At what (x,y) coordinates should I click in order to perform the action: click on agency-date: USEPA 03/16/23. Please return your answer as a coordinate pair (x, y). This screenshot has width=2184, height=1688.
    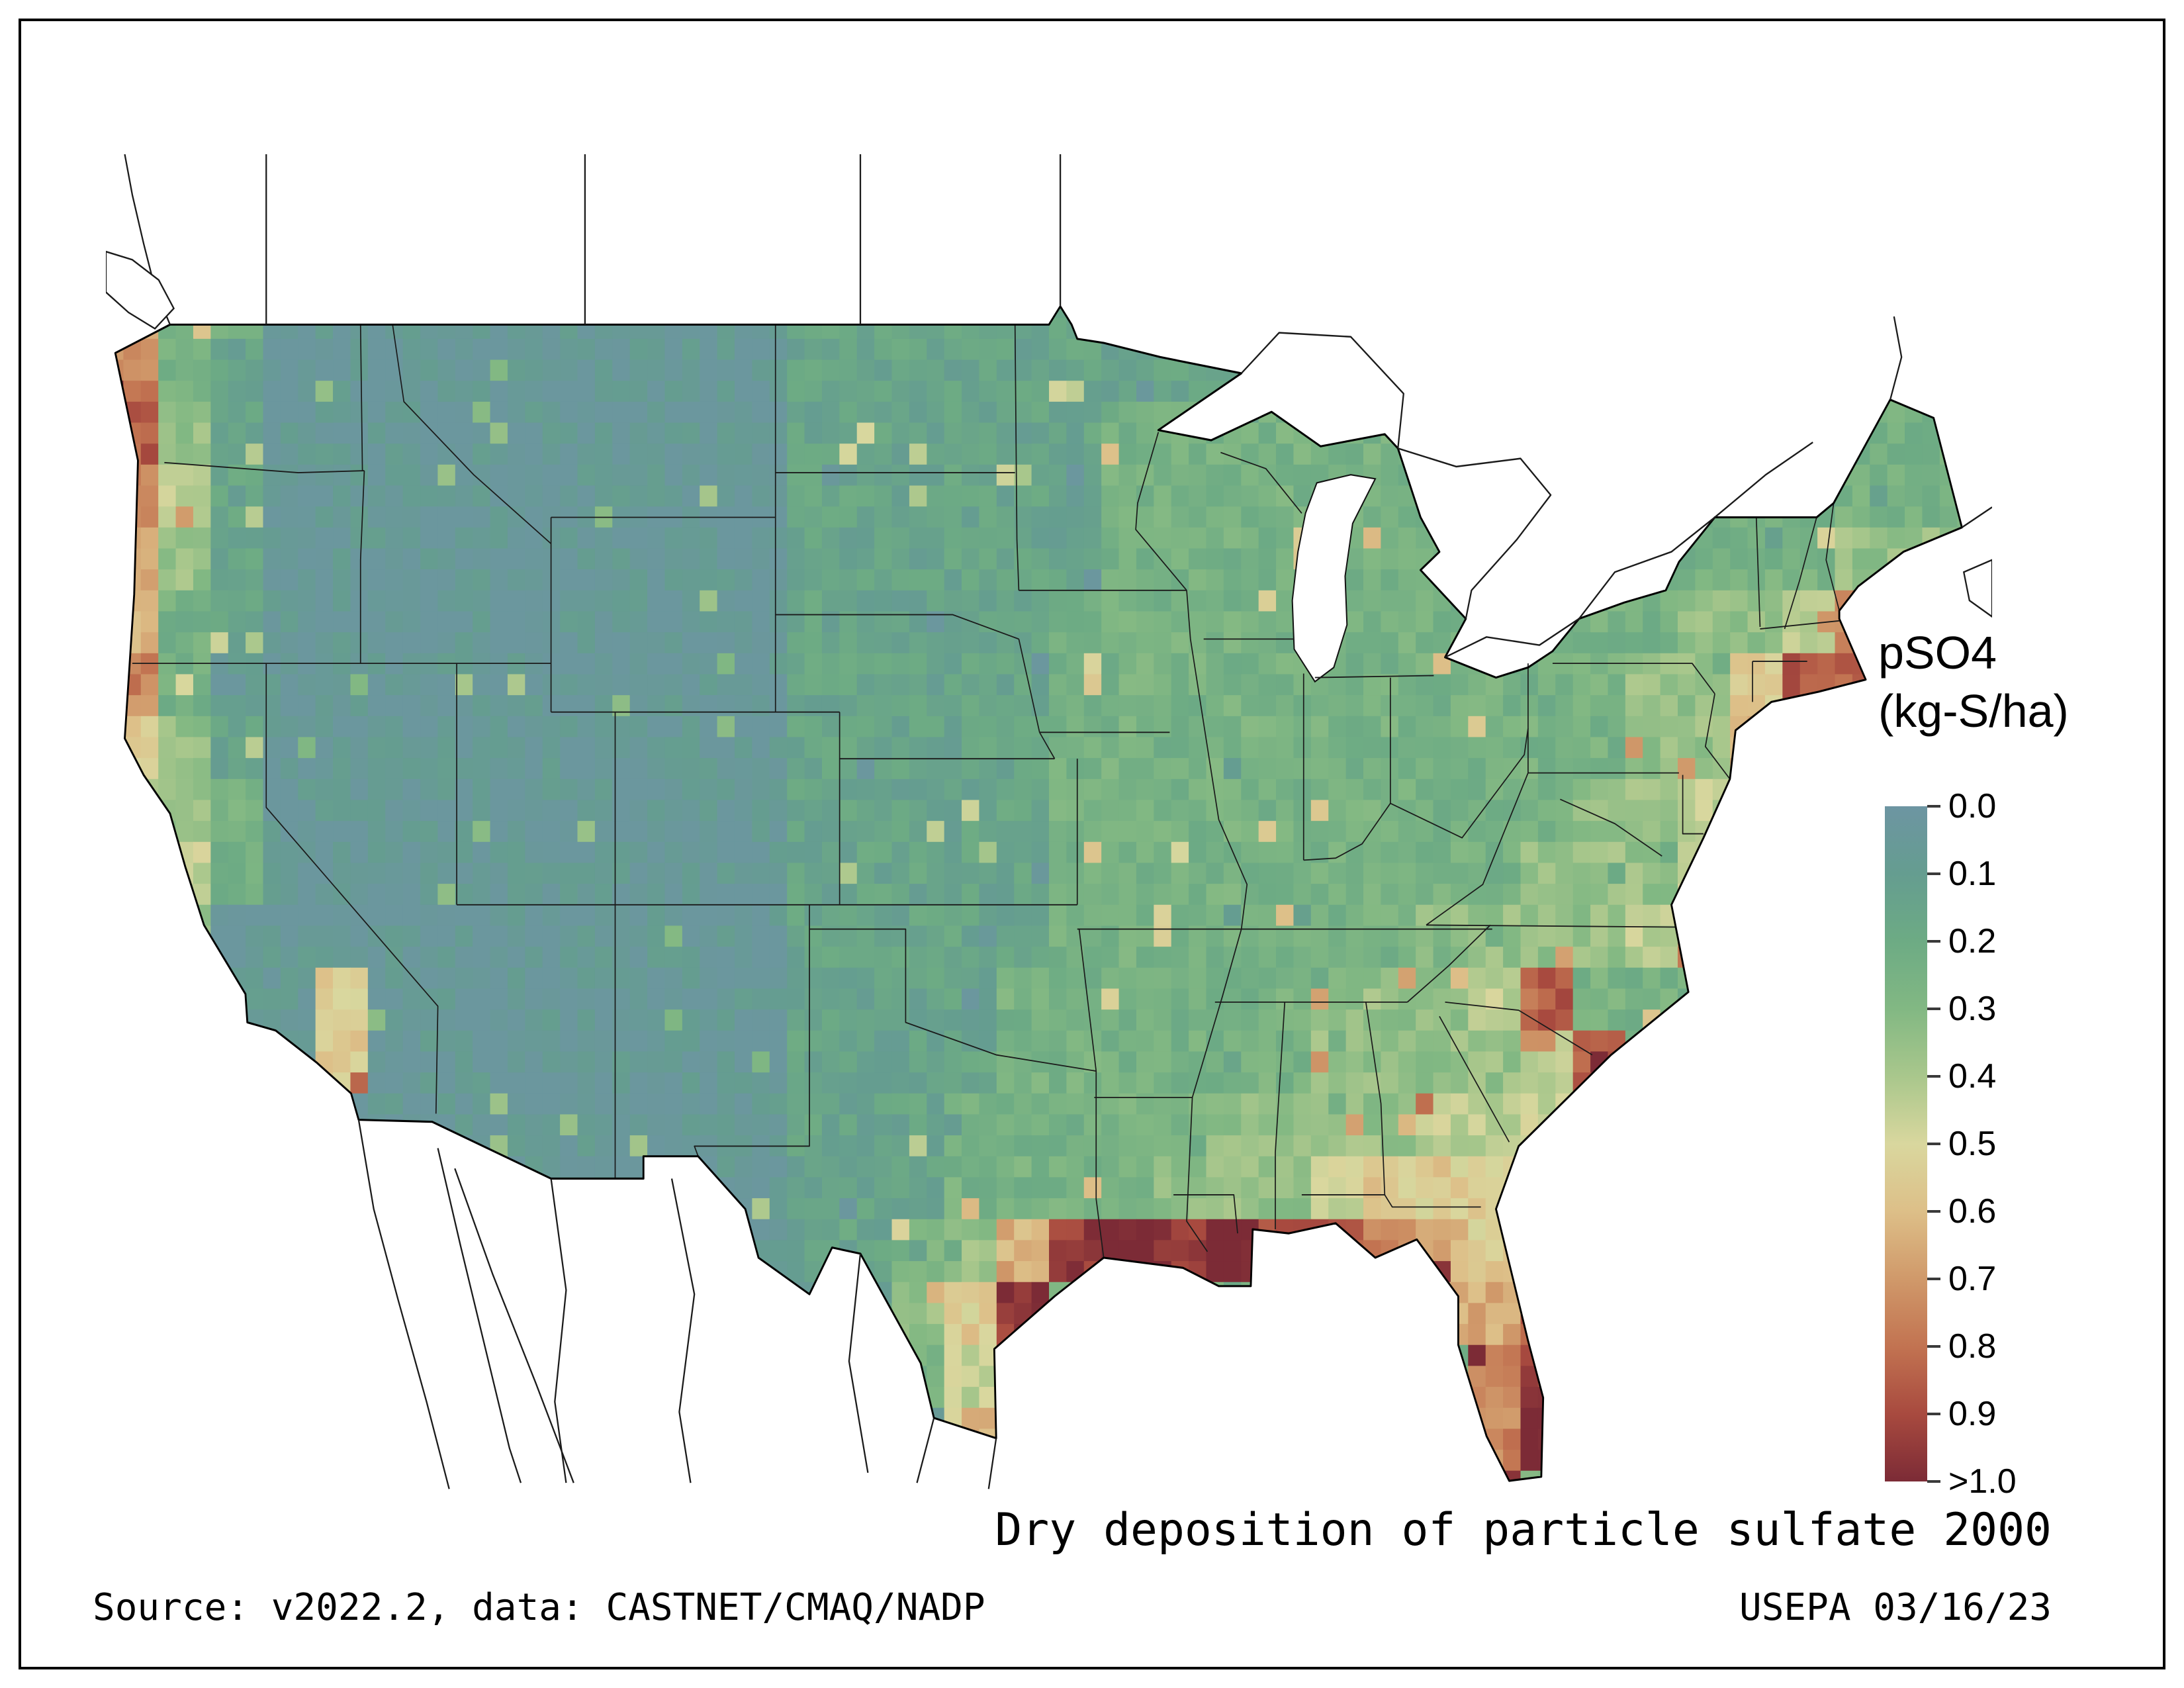
    Looking at the image, I should click on (1895, 1607).